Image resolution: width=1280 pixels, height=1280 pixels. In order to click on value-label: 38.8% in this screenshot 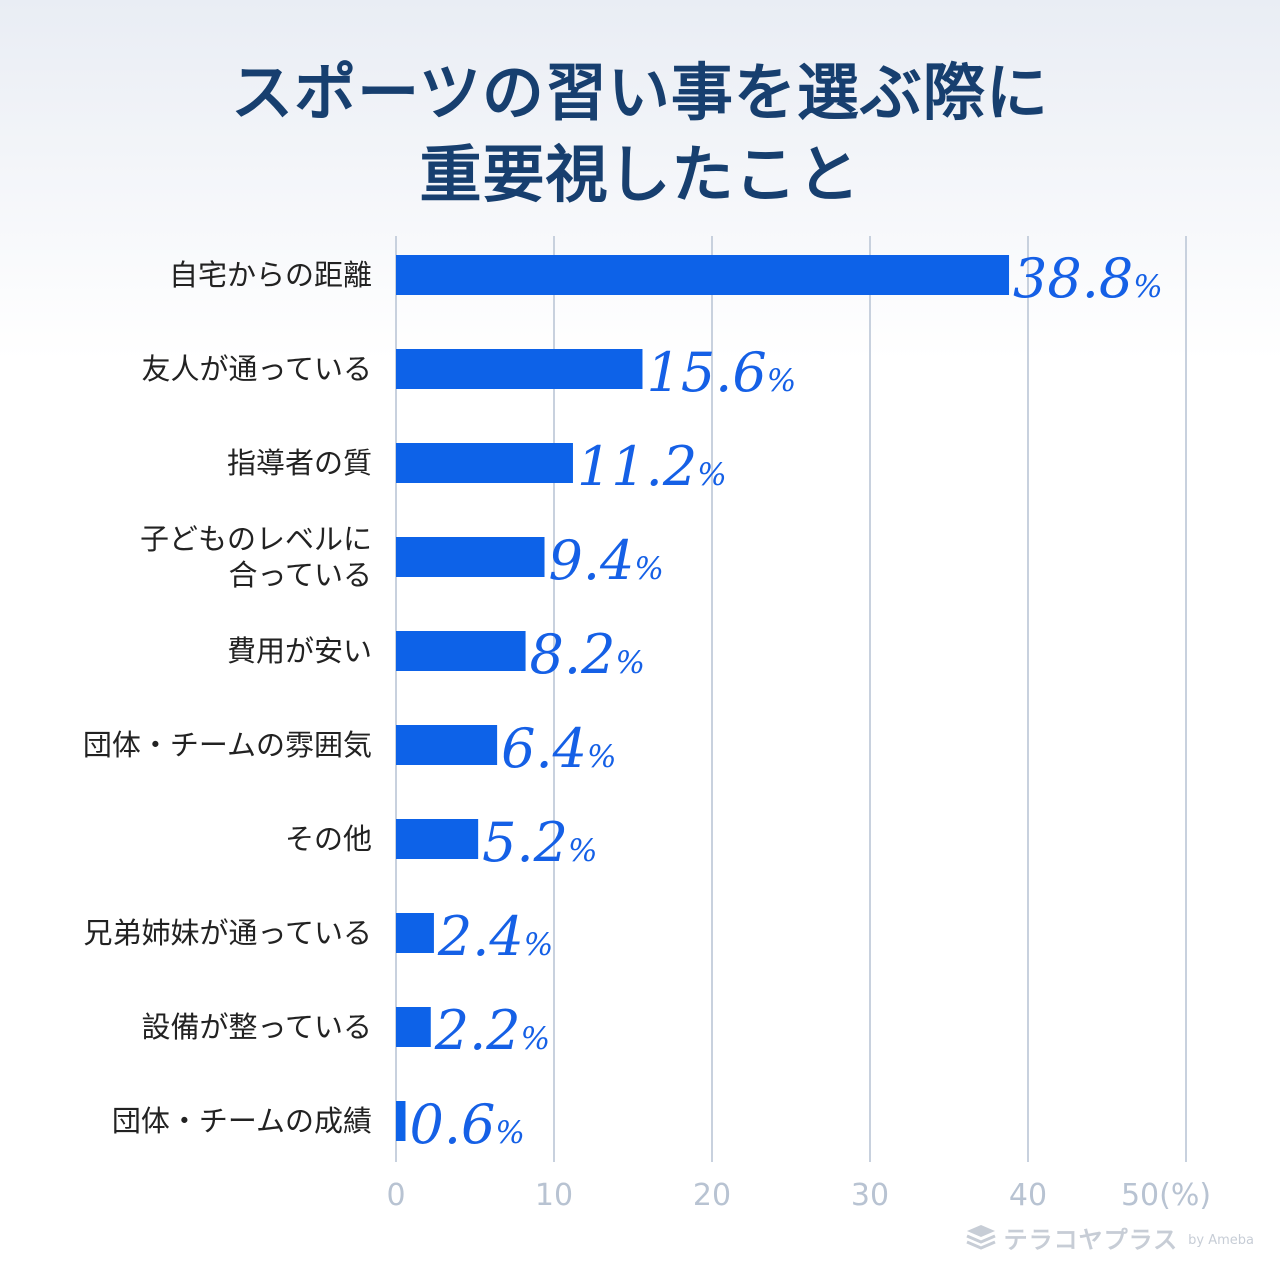, I will do `click(1088, 278)`.